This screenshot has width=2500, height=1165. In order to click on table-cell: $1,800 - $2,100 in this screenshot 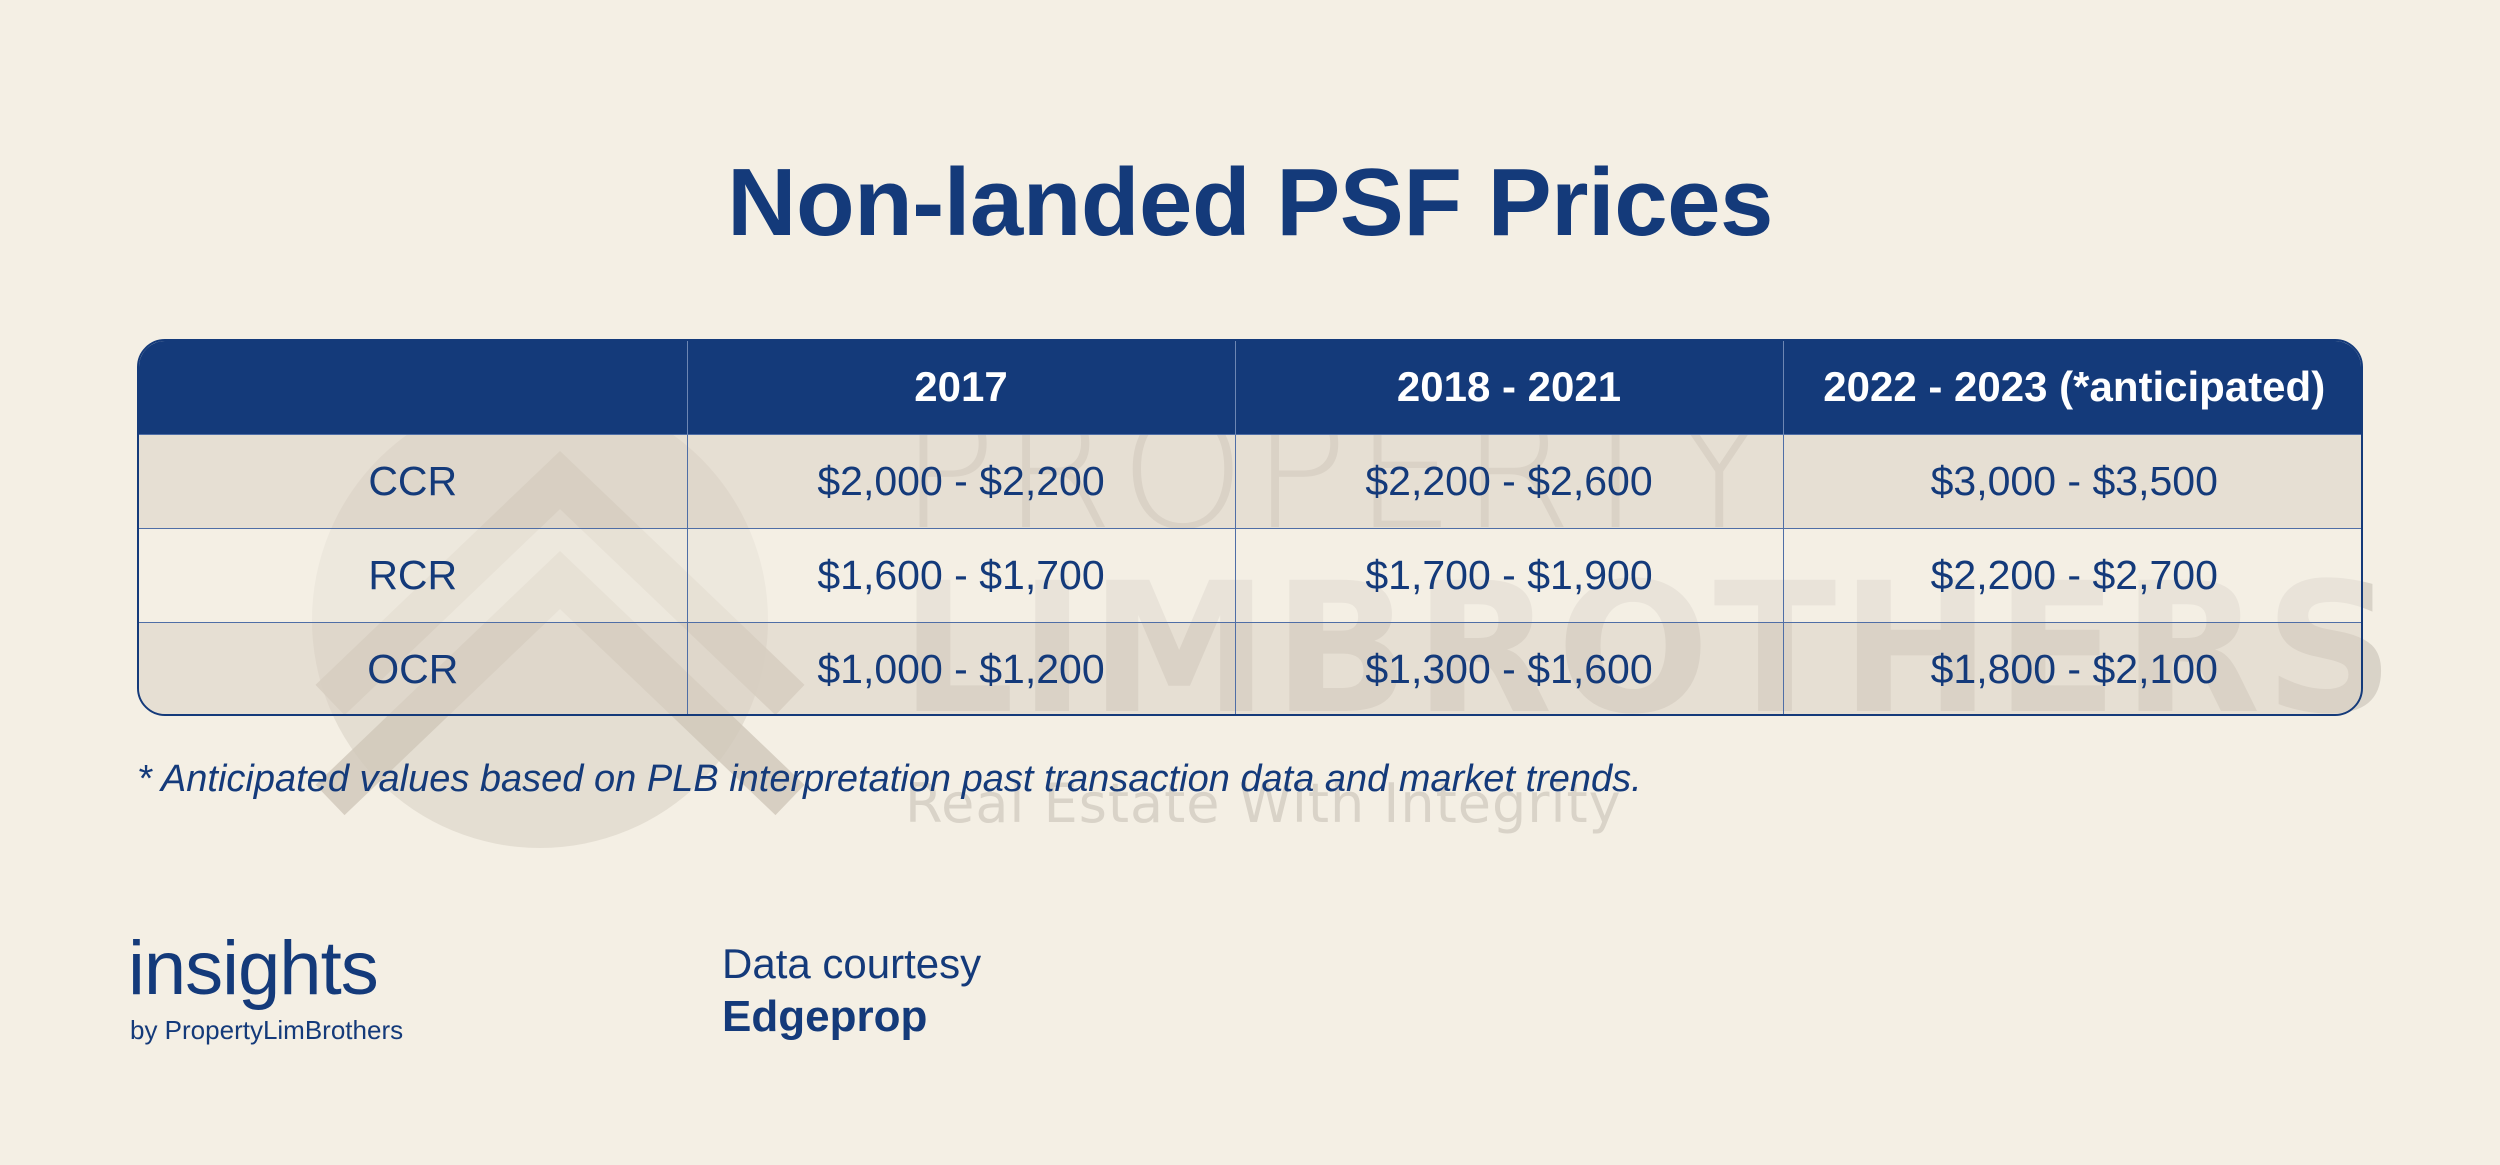, I will do `click(2071, 667)`.